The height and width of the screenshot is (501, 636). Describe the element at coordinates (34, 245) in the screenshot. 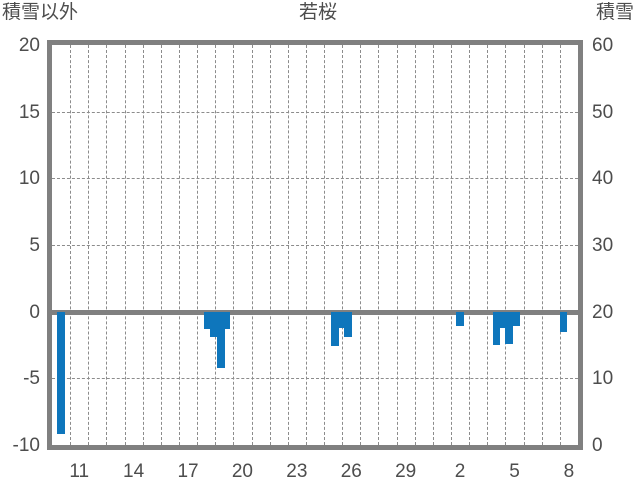

I see `y-axis-left-tick-label: 5` at that location.